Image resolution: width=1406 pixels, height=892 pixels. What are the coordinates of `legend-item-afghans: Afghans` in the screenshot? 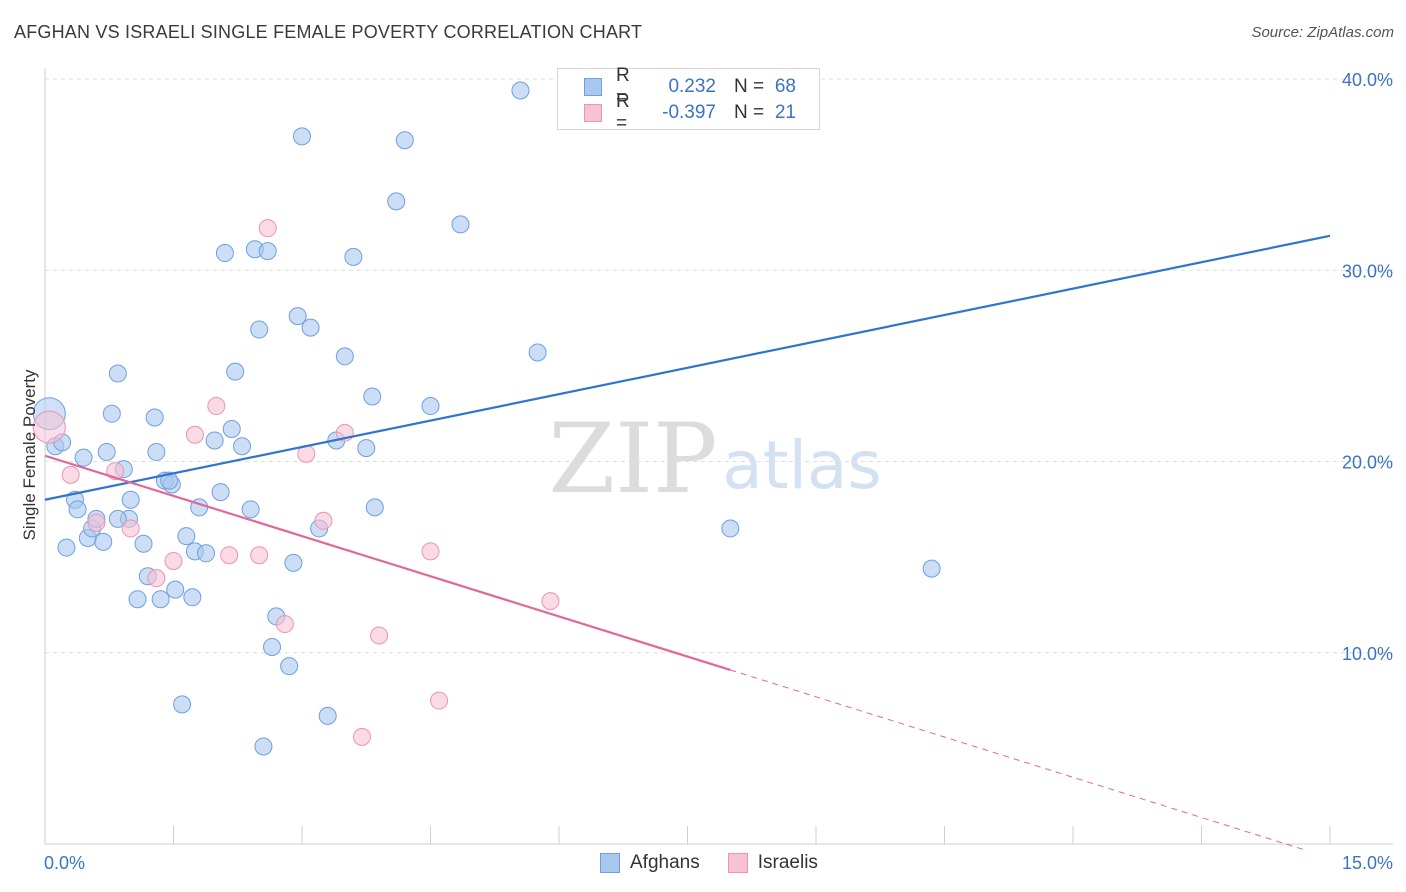 It's located at (650, 863).